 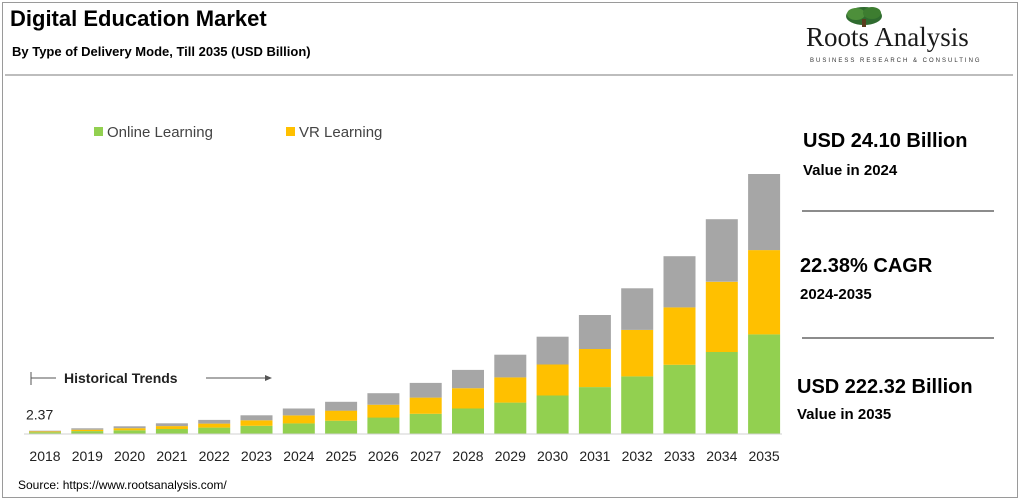 What do you see at coordinates (171, 456) in the screenshot?
I see `x-tick-label-2021: 2021` at bounding box center [171, 456].